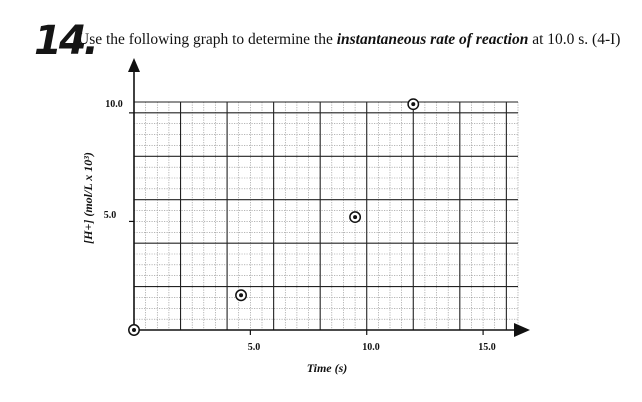 This screenshot has width=642, height=402. I want to click on x-tick-label-2: 10.0, so click(371, 347).